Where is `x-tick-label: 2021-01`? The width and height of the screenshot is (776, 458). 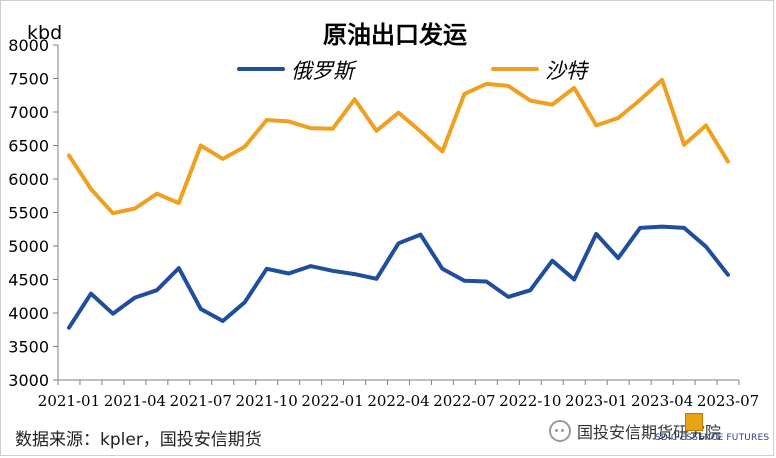
x-tick-label: 2021-01 is located at coordinates (69, 401).